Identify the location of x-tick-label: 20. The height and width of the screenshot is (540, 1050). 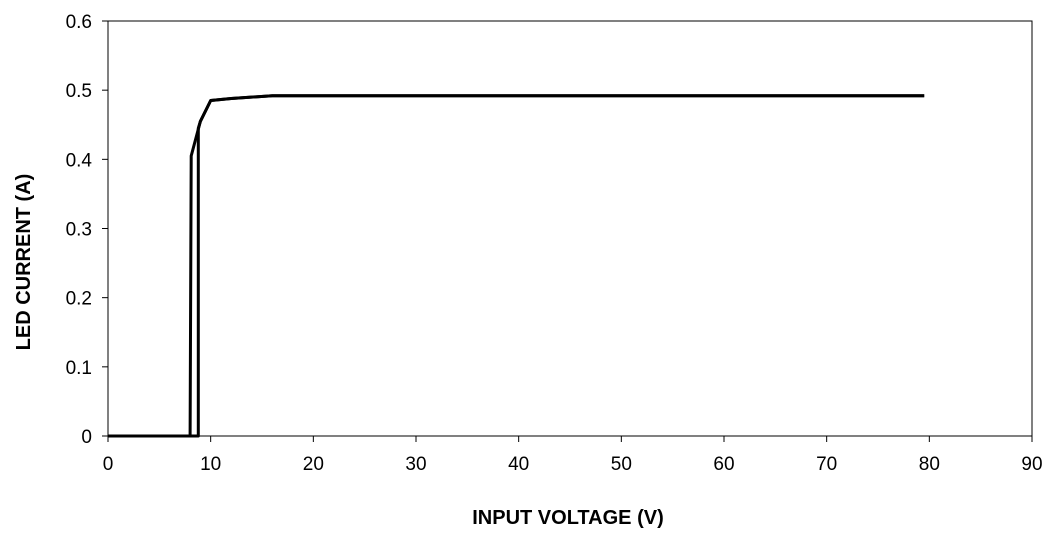
(313, 464).